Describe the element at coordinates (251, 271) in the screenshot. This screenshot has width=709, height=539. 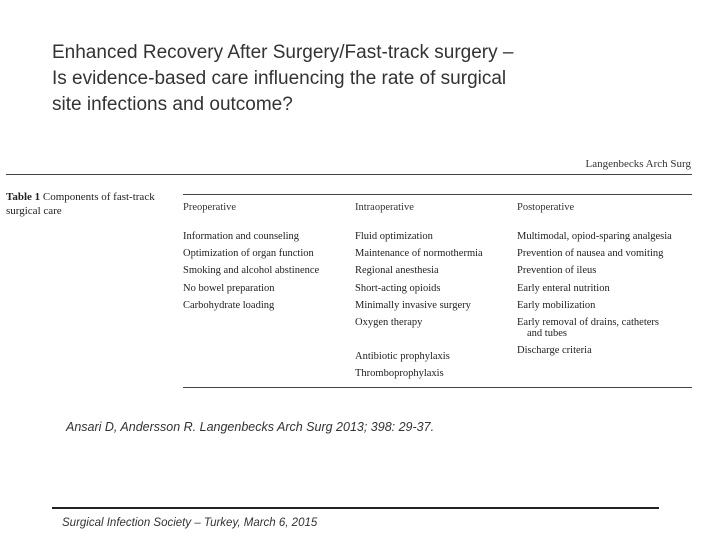
I see `table-cell: Smoking and alcohol abstinence` at that location.